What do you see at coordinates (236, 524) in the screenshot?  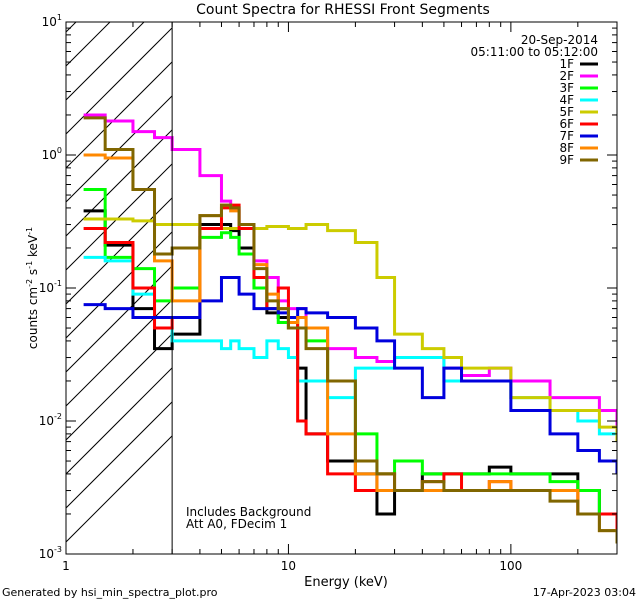 I see `note-attenuator: Att A0, FDecim 1` at bounding box center [236, 524].